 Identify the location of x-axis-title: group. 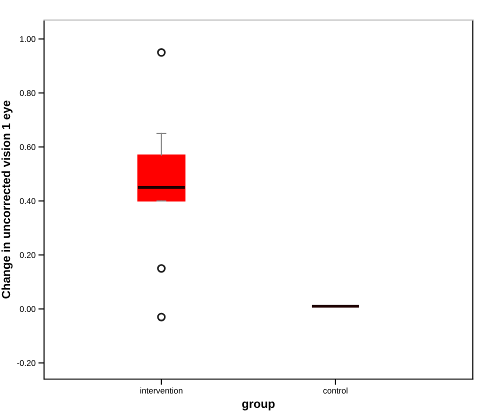
(258, 406).